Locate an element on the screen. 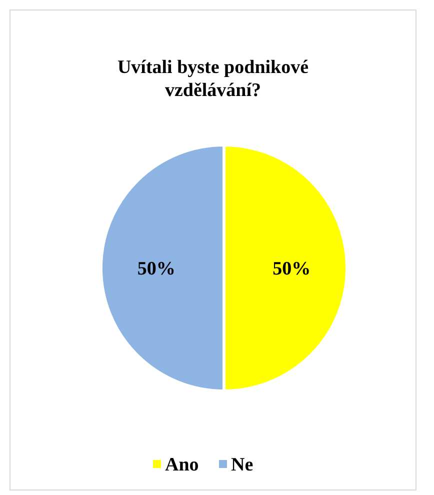  chart-title: Uvítali byste podnikové vzdělávání? is located at coordinates (213, 79).